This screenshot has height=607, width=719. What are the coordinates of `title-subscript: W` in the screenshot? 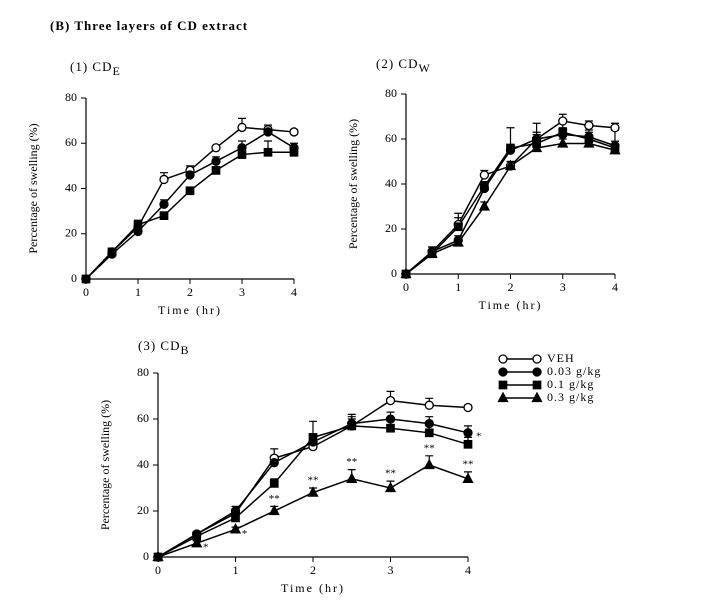 It's located at (424, 68).